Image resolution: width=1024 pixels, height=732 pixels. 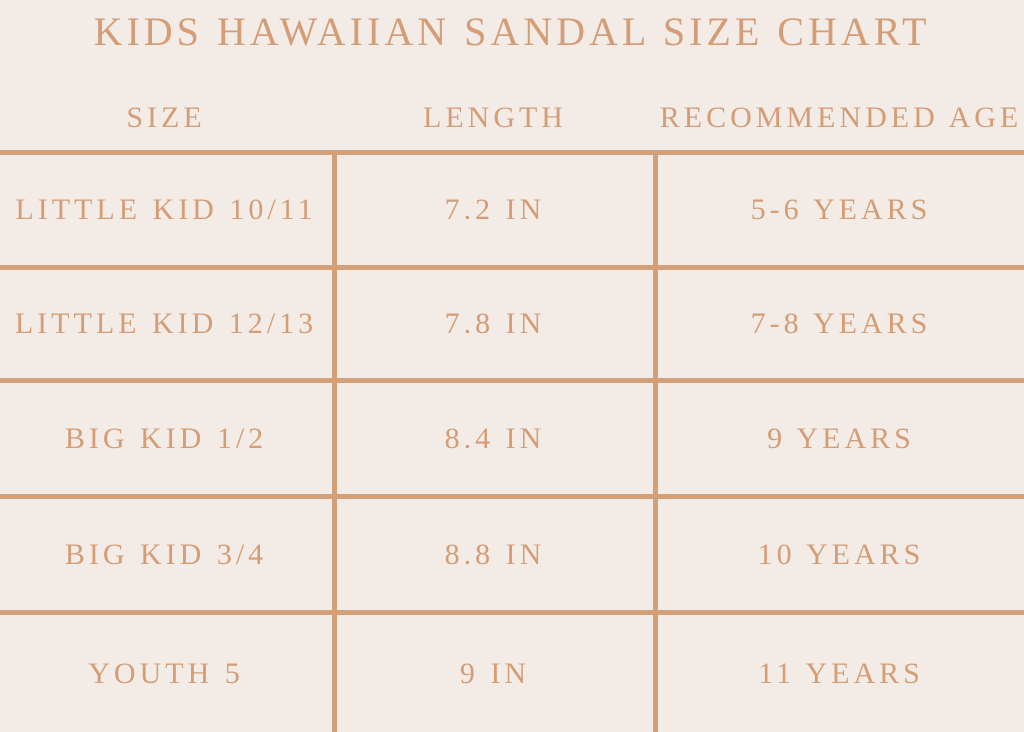 What do you see at coordinates (495, 326) in the screenshot?
I see `length-cell: 7.8 IN` at bounding box center [495, 326].